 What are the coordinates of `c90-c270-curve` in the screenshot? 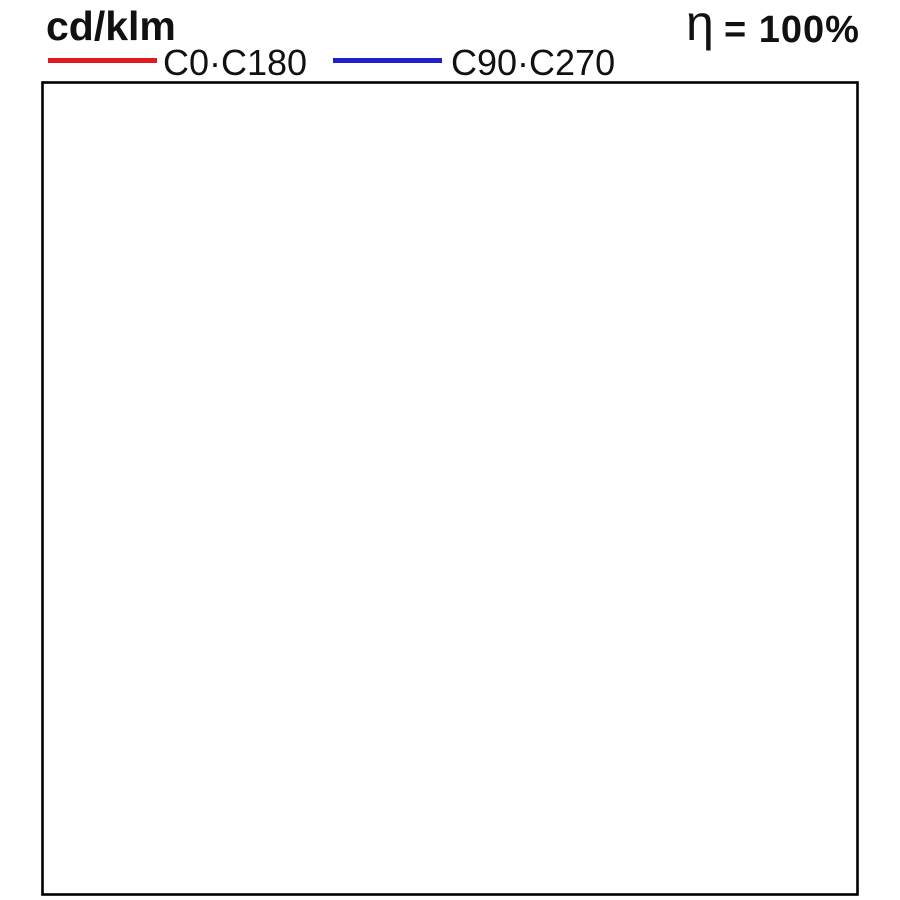 It's located at (451, 526).